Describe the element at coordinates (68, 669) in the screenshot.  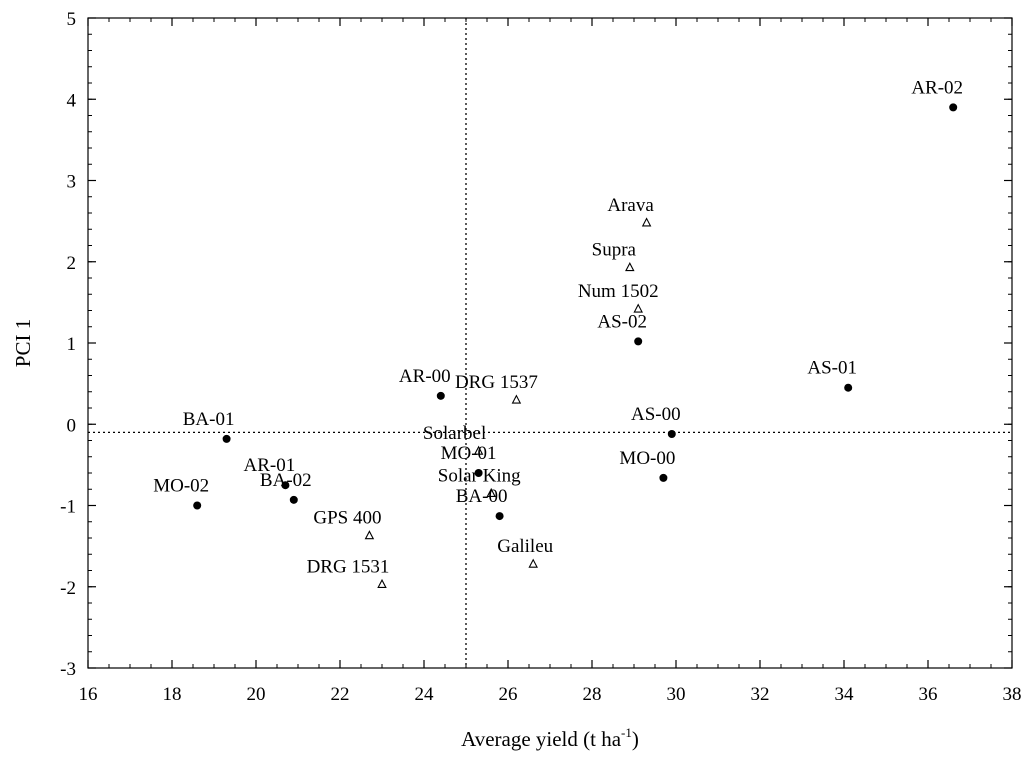
I see `y-tick-label: -3` at that location.